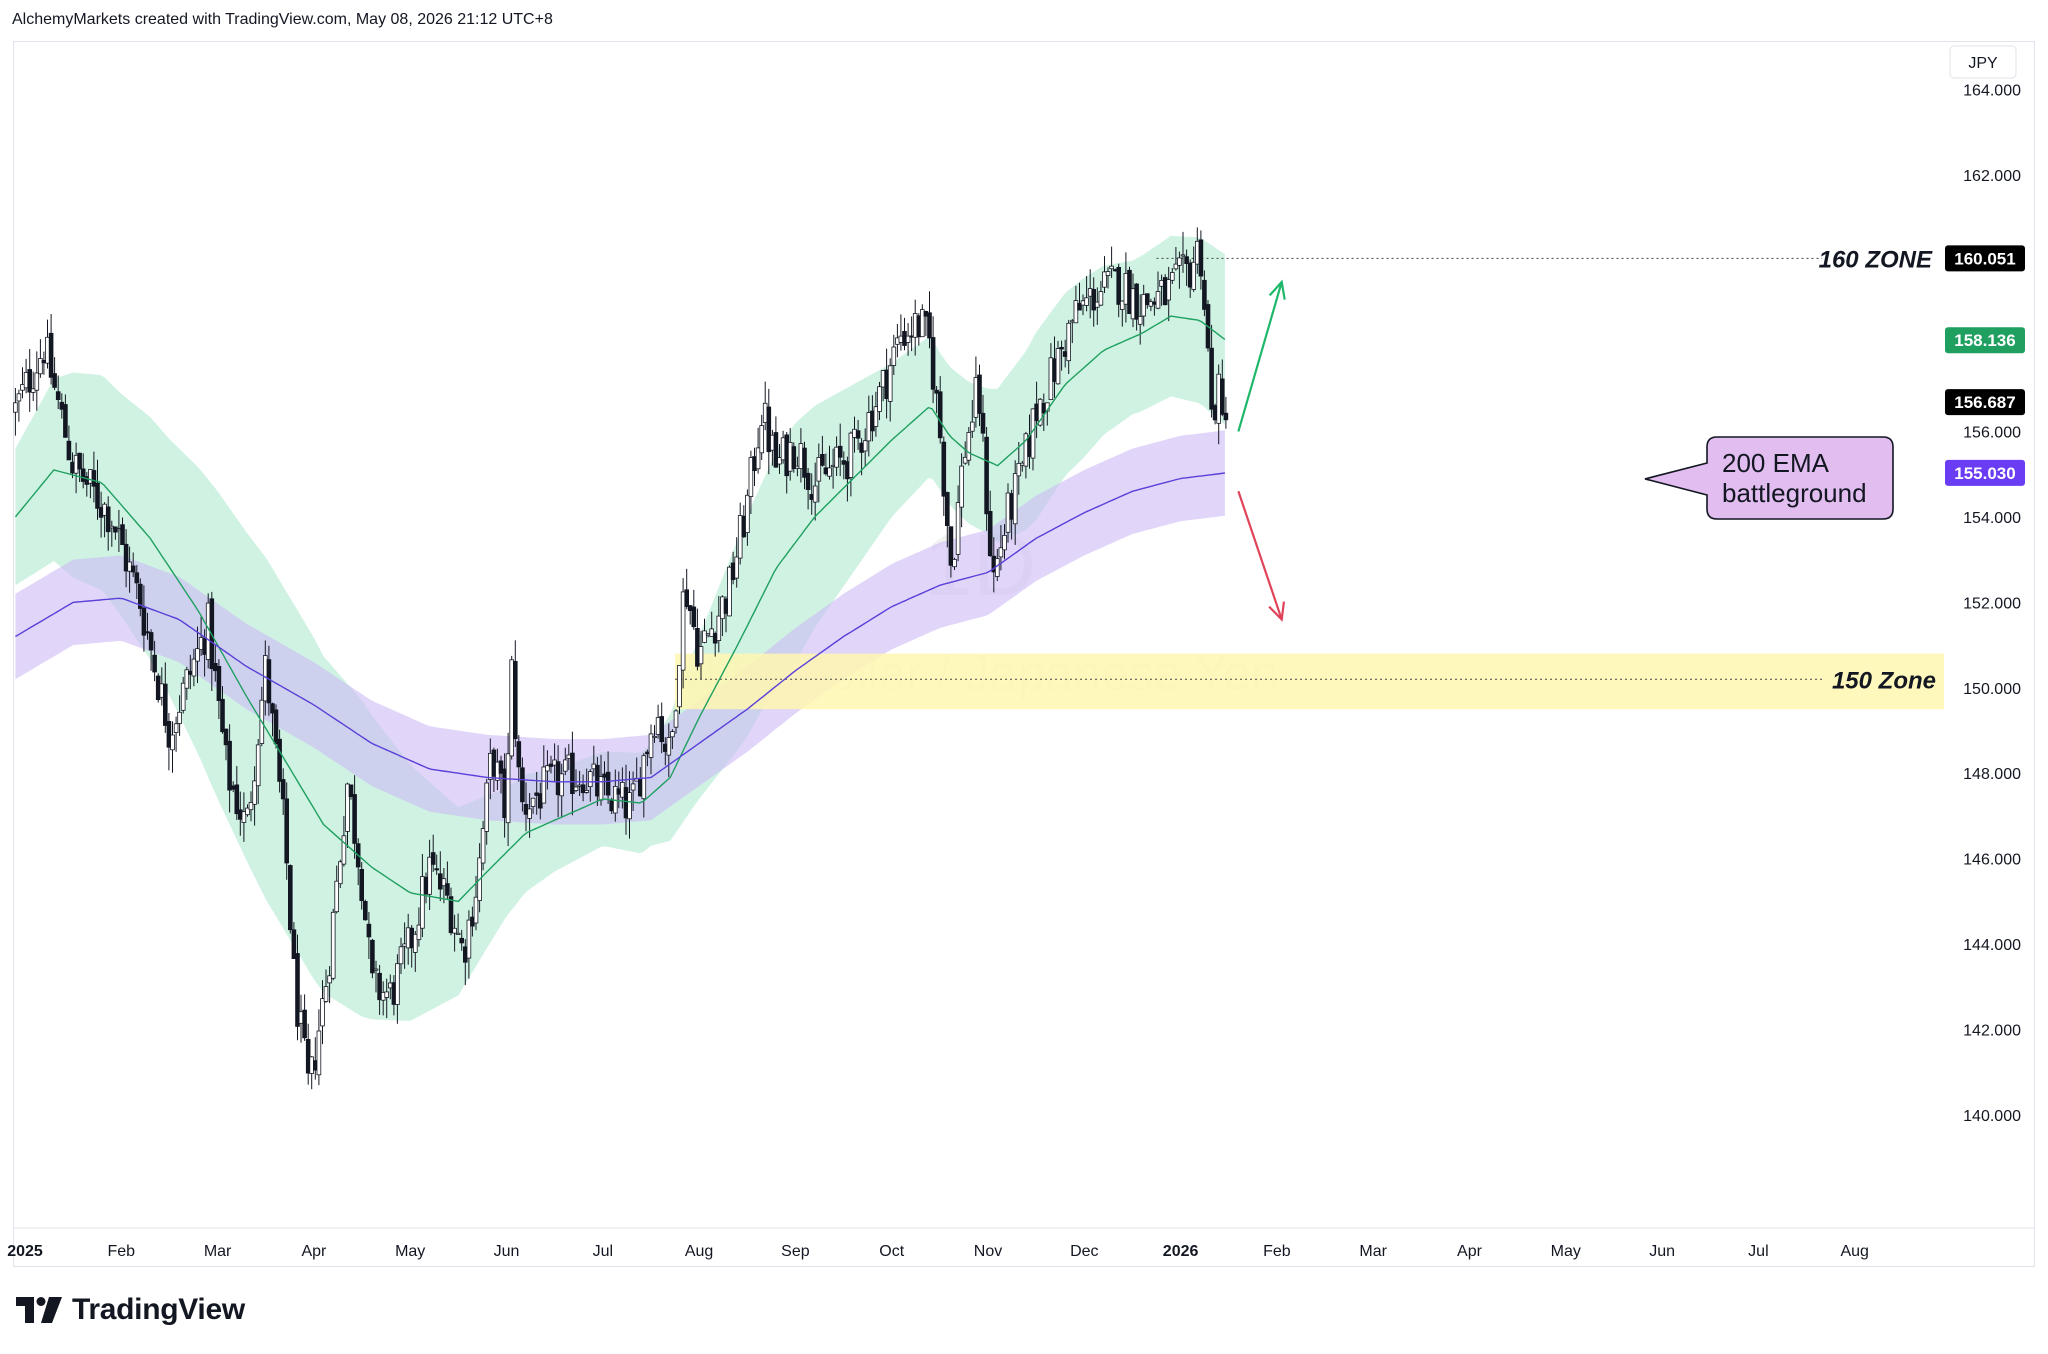 The image size is (2048, 1354). What do you see at coordinates (620, 627) in the screenshot?
I see `ema200-line` at bounding box center [620, 627].